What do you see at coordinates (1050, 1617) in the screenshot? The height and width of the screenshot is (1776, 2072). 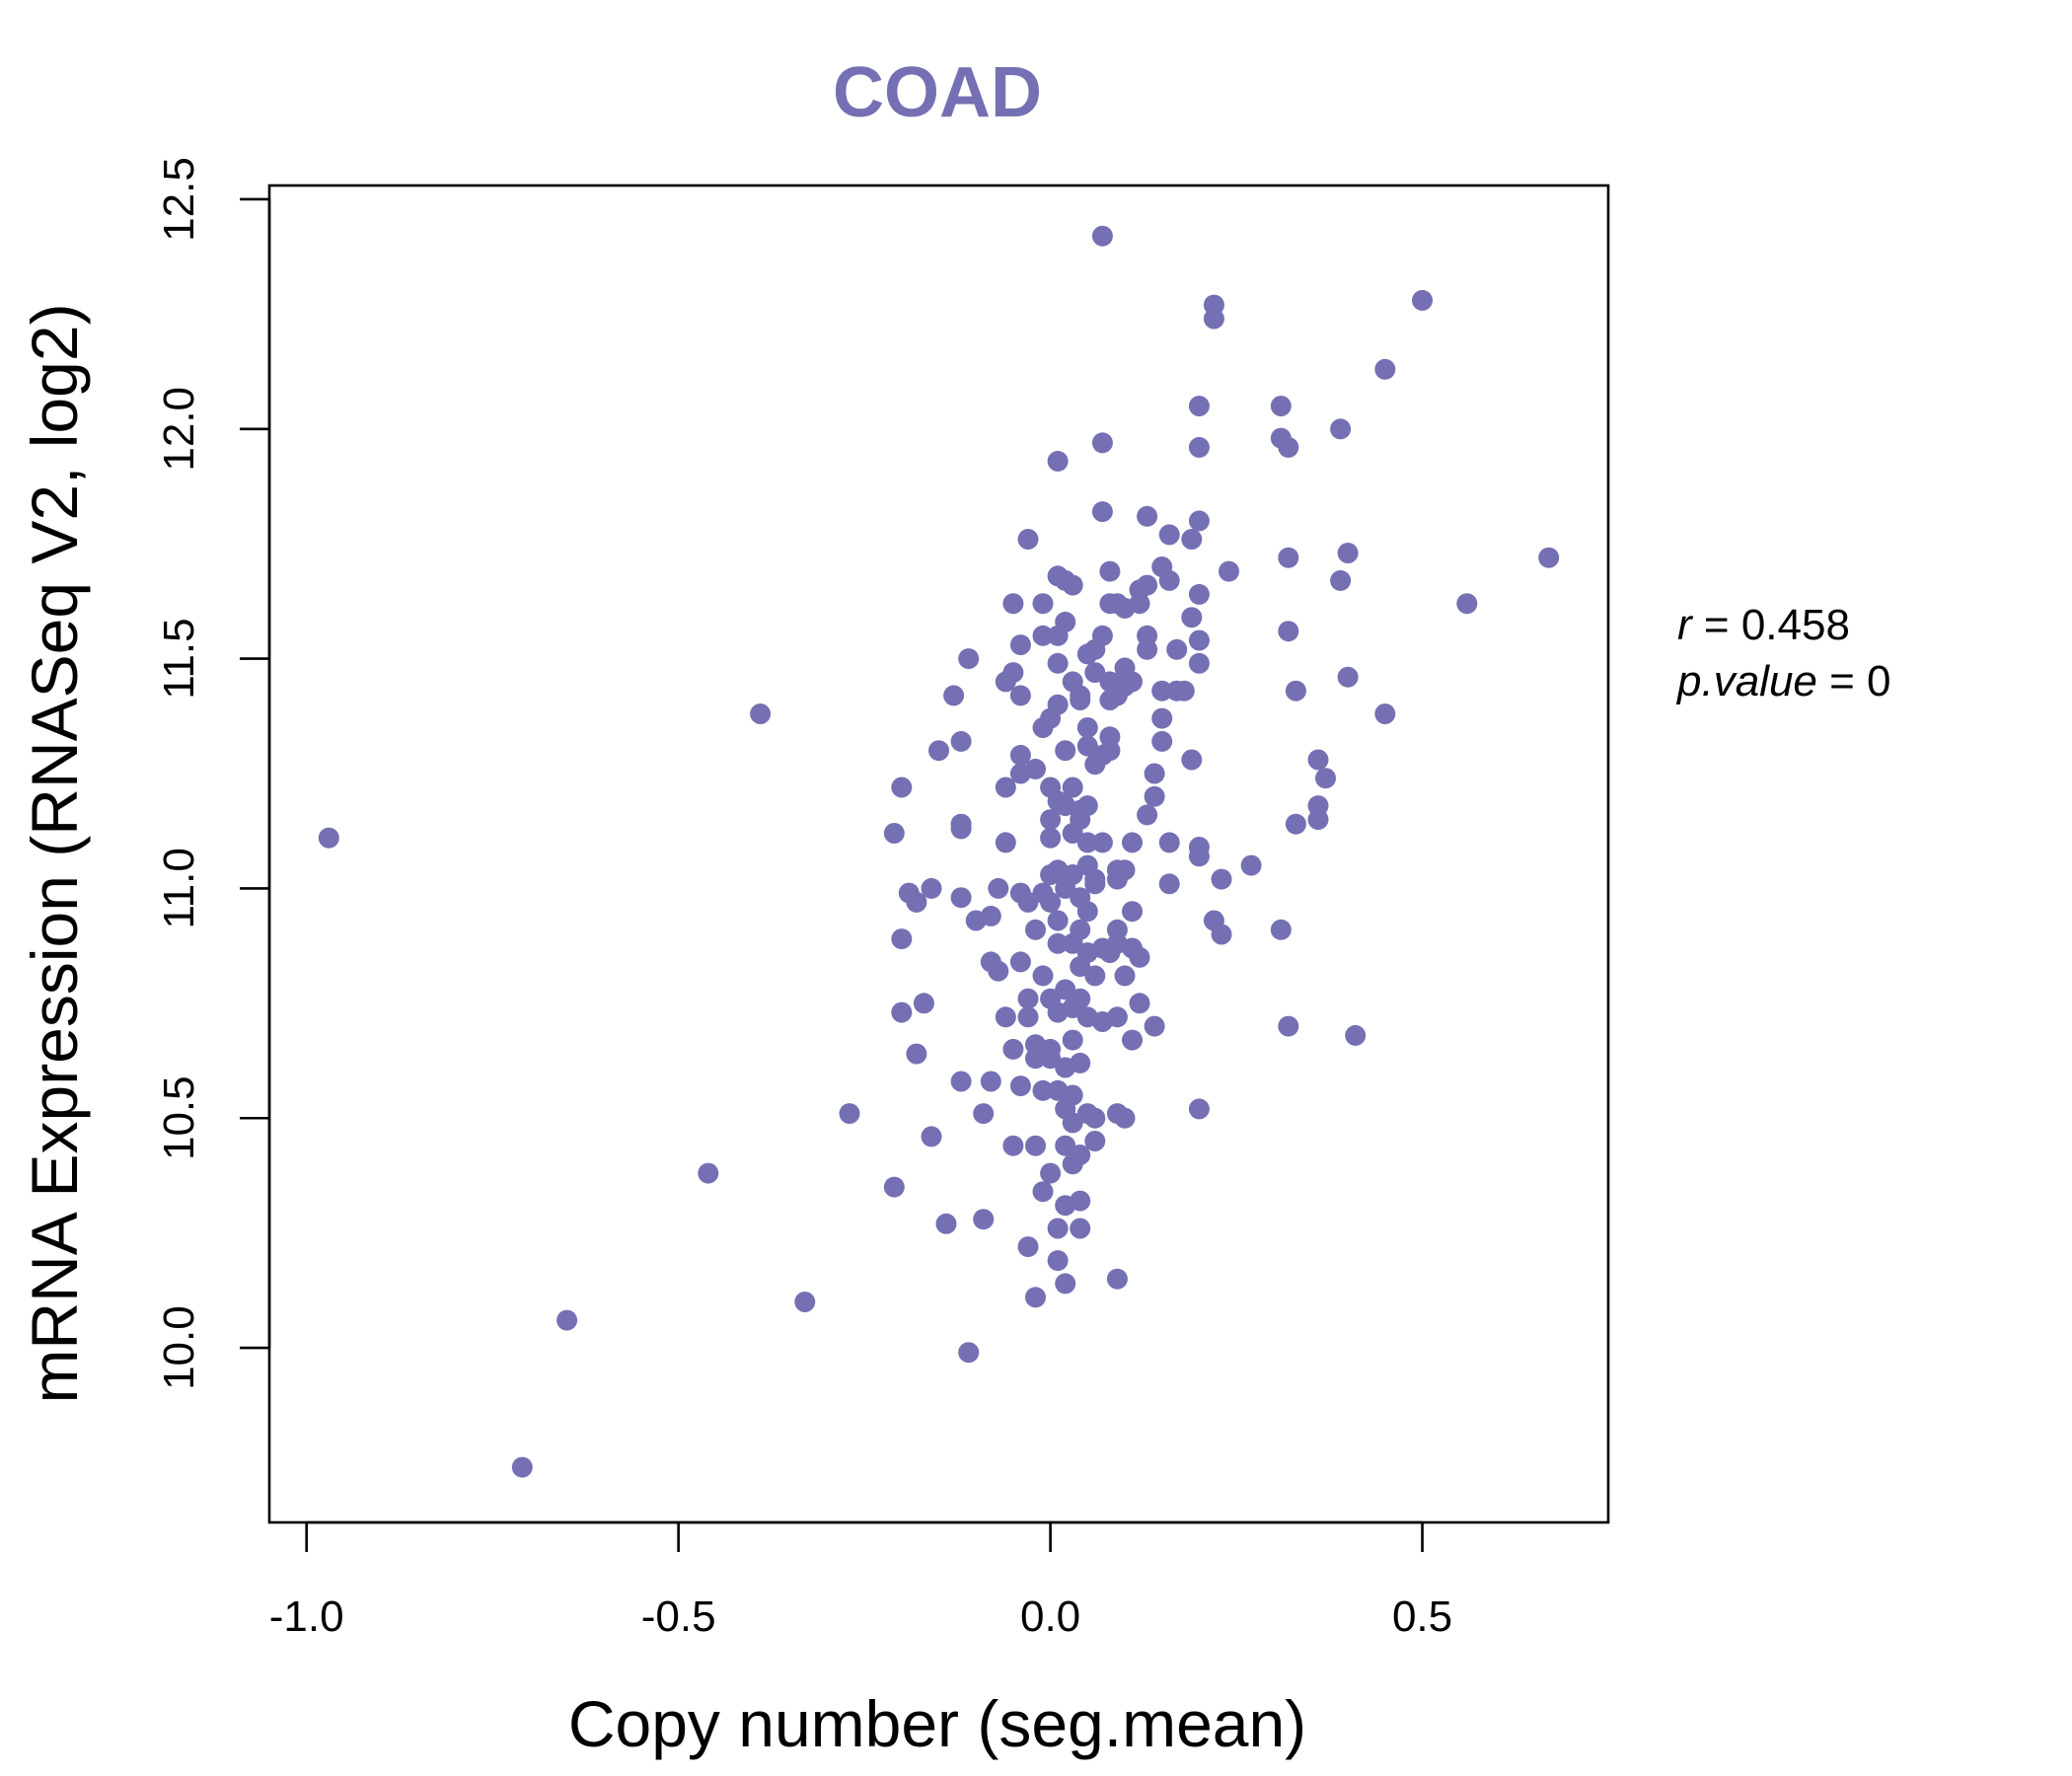 I see `x-tick-label: 0.0` at bounding box center [1050, 1617].